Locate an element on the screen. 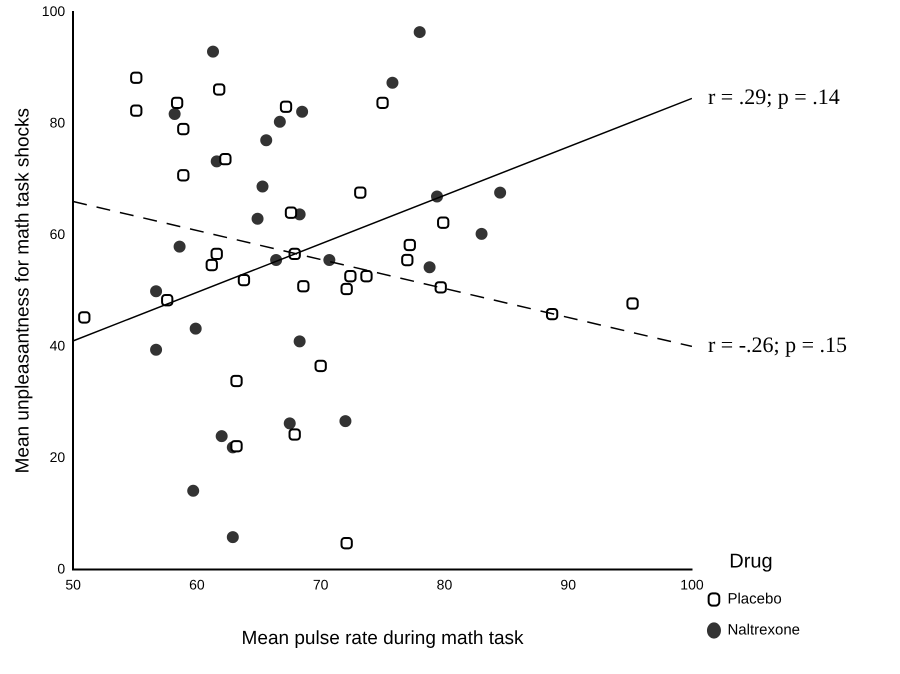 The width and height of the screenshot is (900, 674). y-tick-label: 60 is located at coordinates (58, 234).